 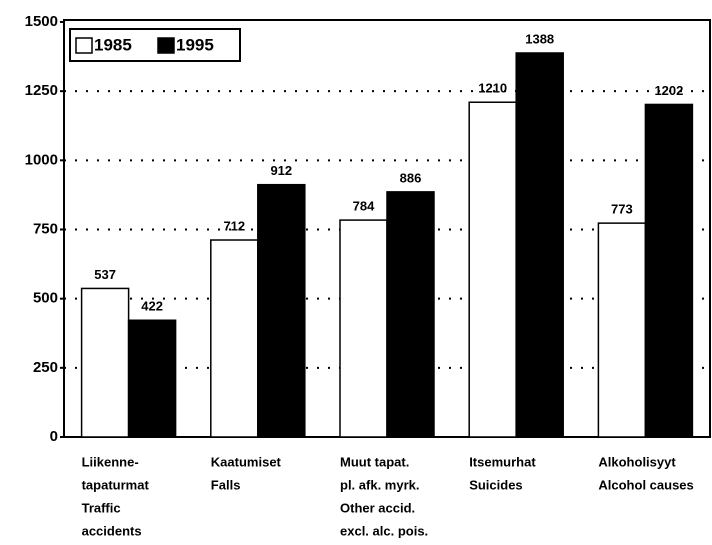 What do you see at coordinates (377, 507) in the screenshot?
I see `x-tick-label: Other accid.` at bounding box center [377, 507].